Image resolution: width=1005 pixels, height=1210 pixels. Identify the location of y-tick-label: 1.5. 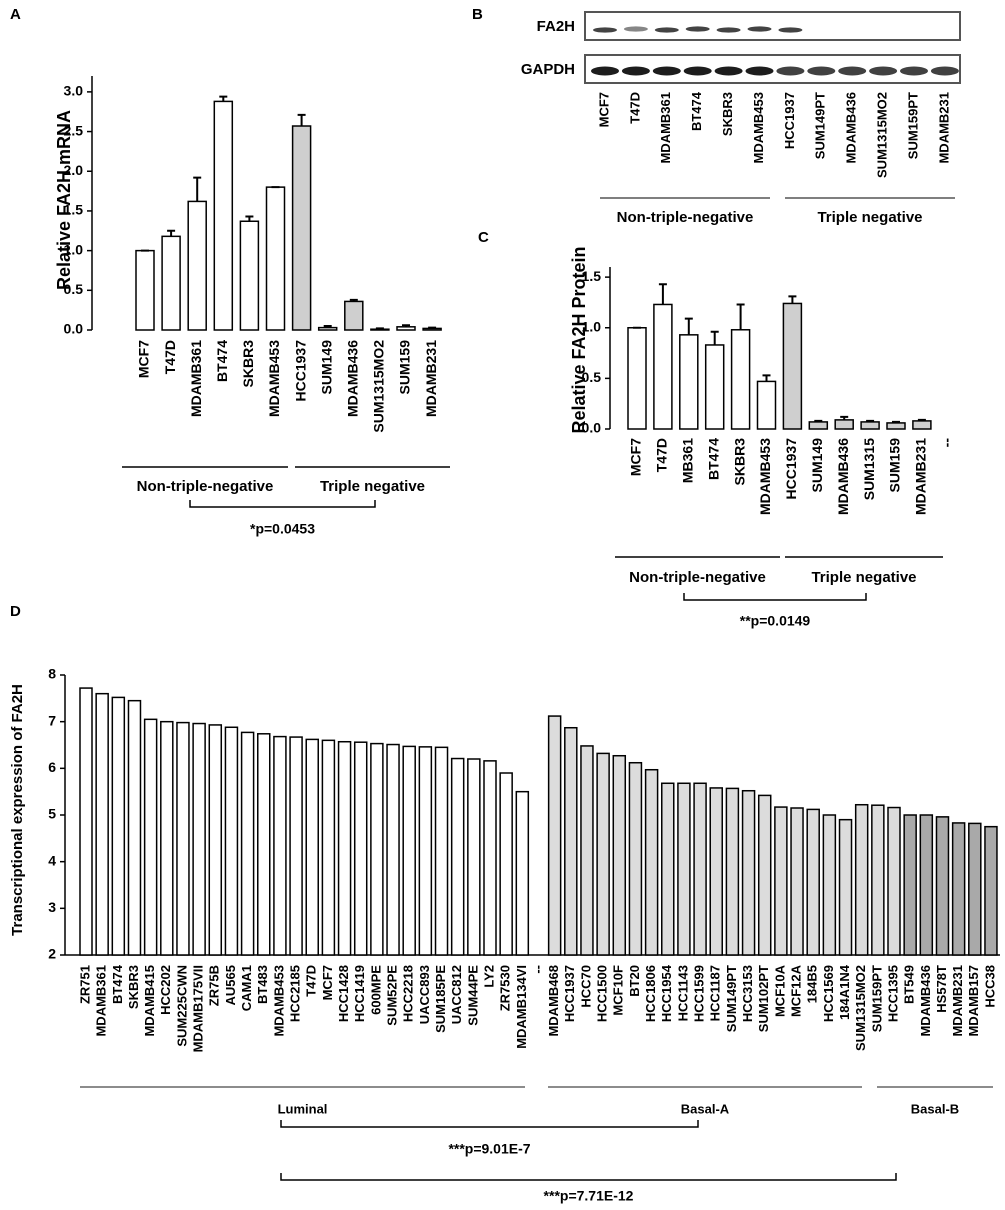
(592, 276).